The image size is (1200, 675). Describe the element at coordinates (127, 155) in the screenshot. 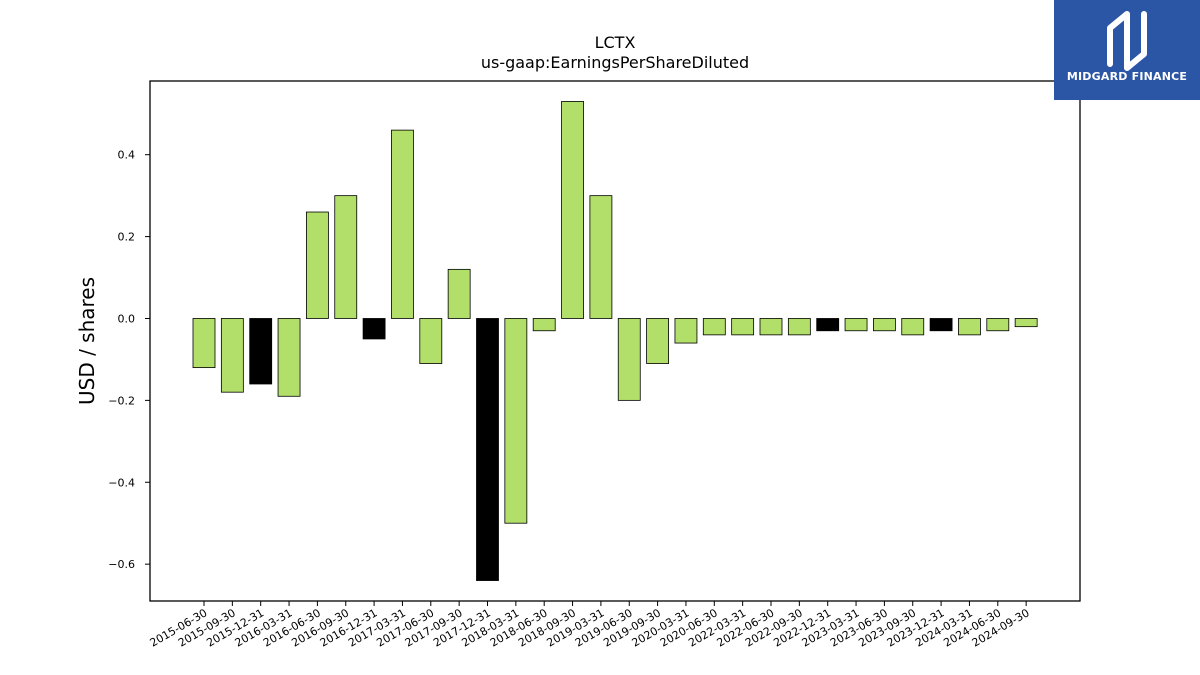

I see `y-tick-label: 0.4` at that location.